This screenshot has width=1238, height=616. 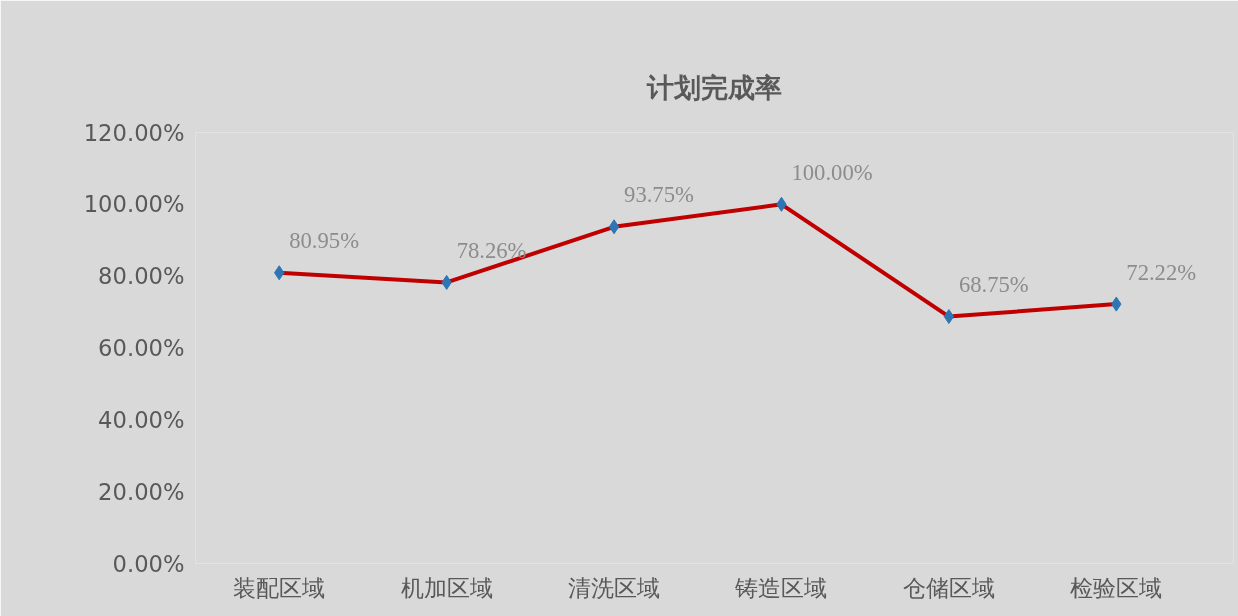 What do you see at coordinates (141, 419) in the screenshot?
I see `y-tick-label: 40.00%` at bounding box center [141, 419].